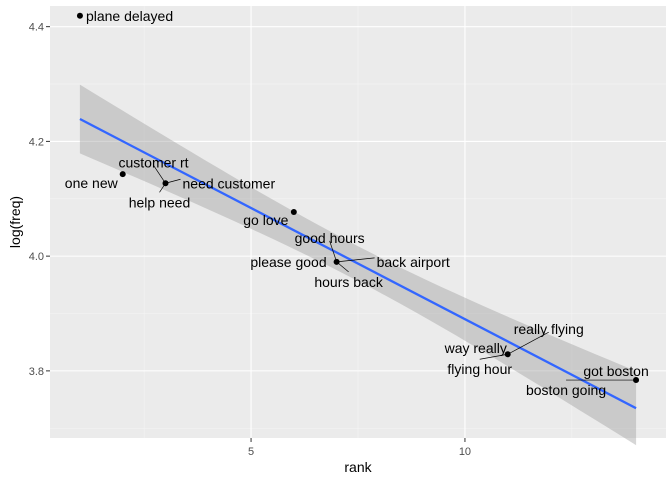 Image resolution: width=672 pixels, height=480 pixels. I want to click on y-tick-label: 4.0, so click(36, 257).